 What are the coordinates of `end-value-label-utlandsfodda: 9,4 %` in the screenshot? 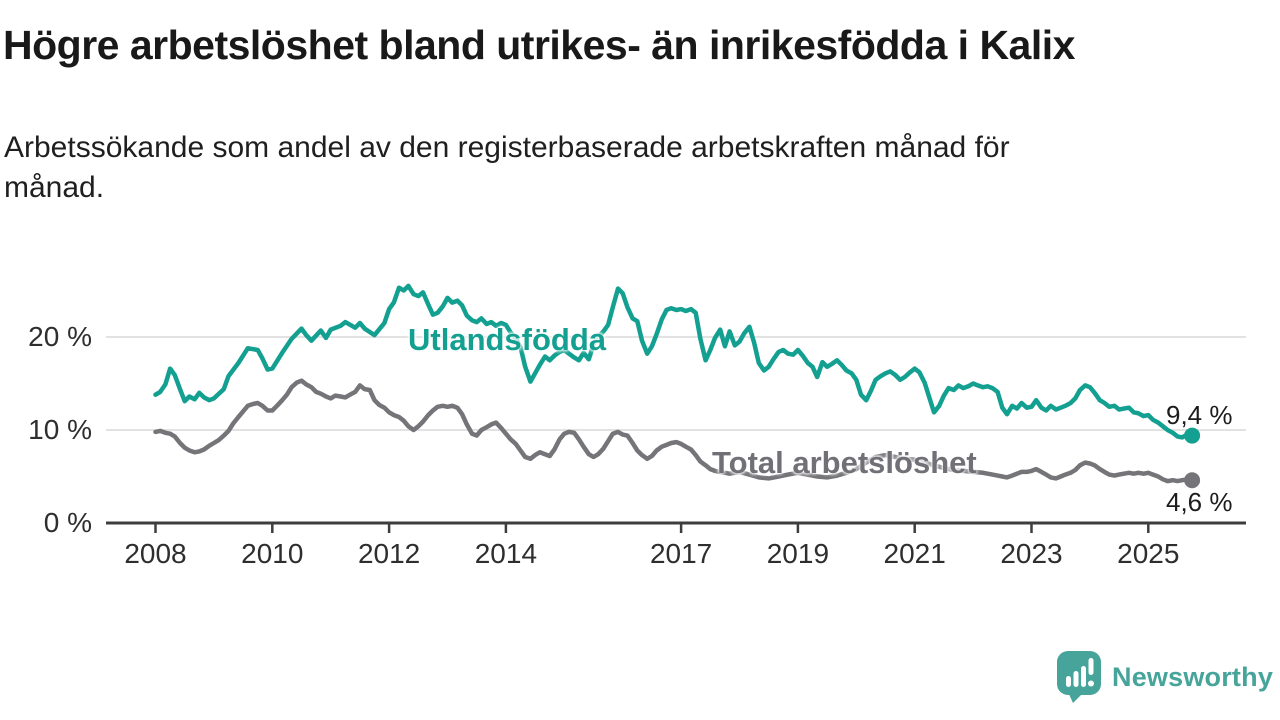 It's located at (1199, 415).